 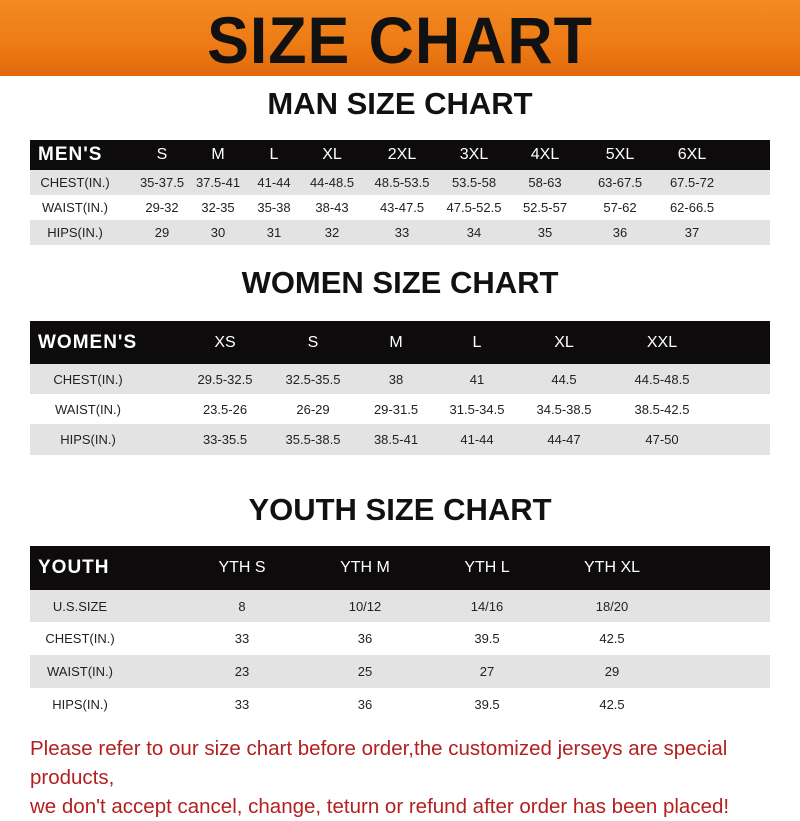 What do you see at coordinates (365, 567) in the screenshot?
I see `size-header: YTH M` at bounding box center [365, 567].